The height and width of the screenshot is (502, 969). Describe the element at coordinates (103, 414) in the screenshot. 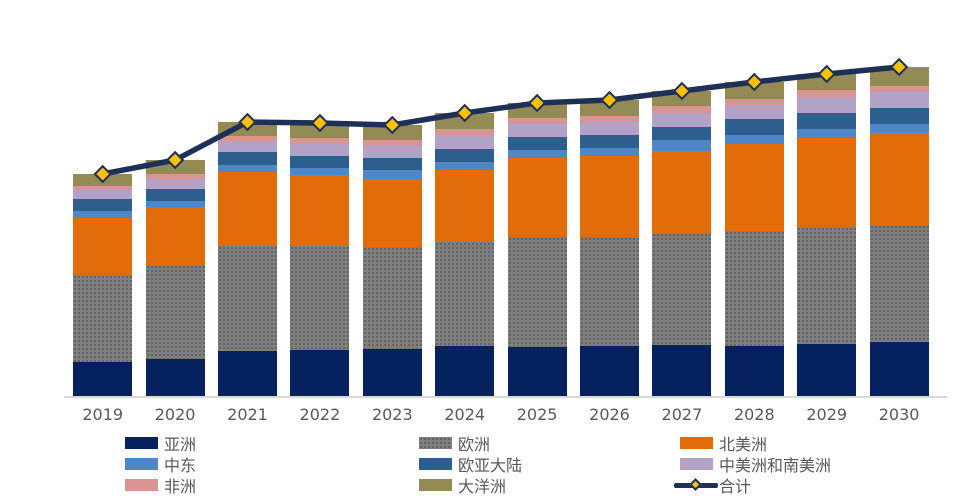

I see `x-tick-label-2019: 2019` at that location.